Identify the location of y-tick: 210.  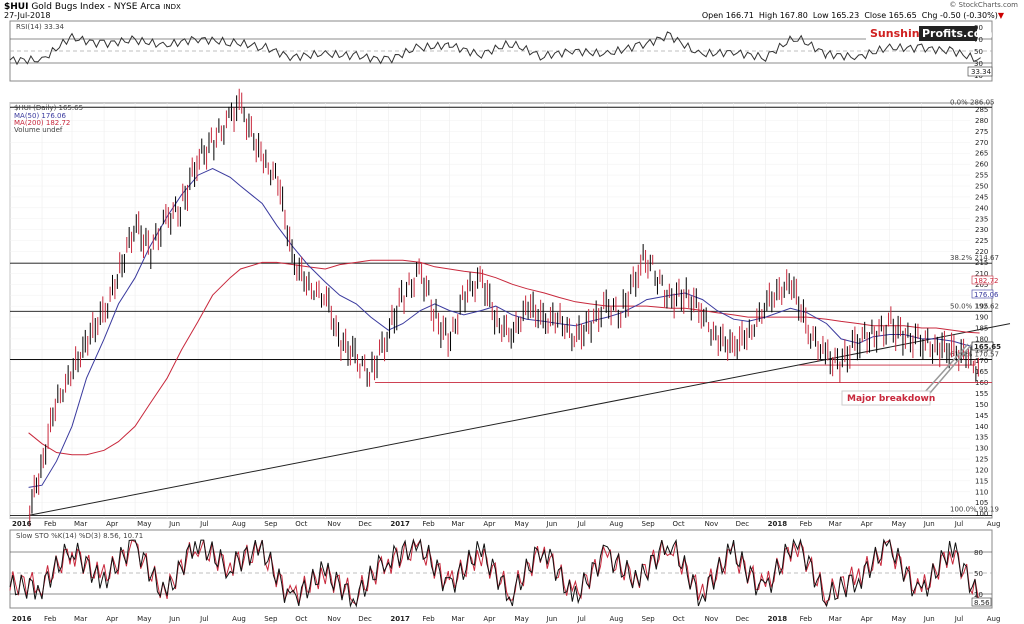
(981, 274).